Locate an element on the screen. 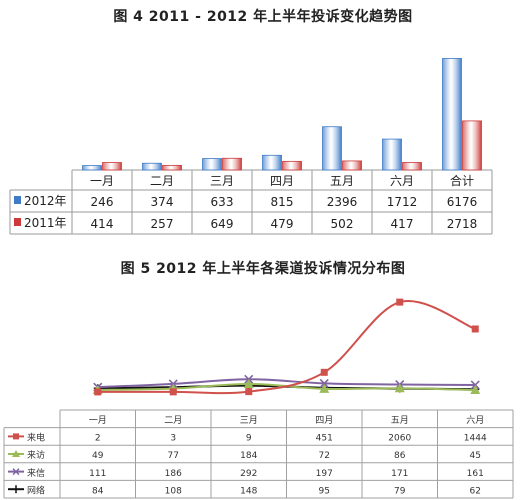 Image resolution: width=526 pixels, height=500 pixels. table-value: 417 is located at coordinates (402, 224).